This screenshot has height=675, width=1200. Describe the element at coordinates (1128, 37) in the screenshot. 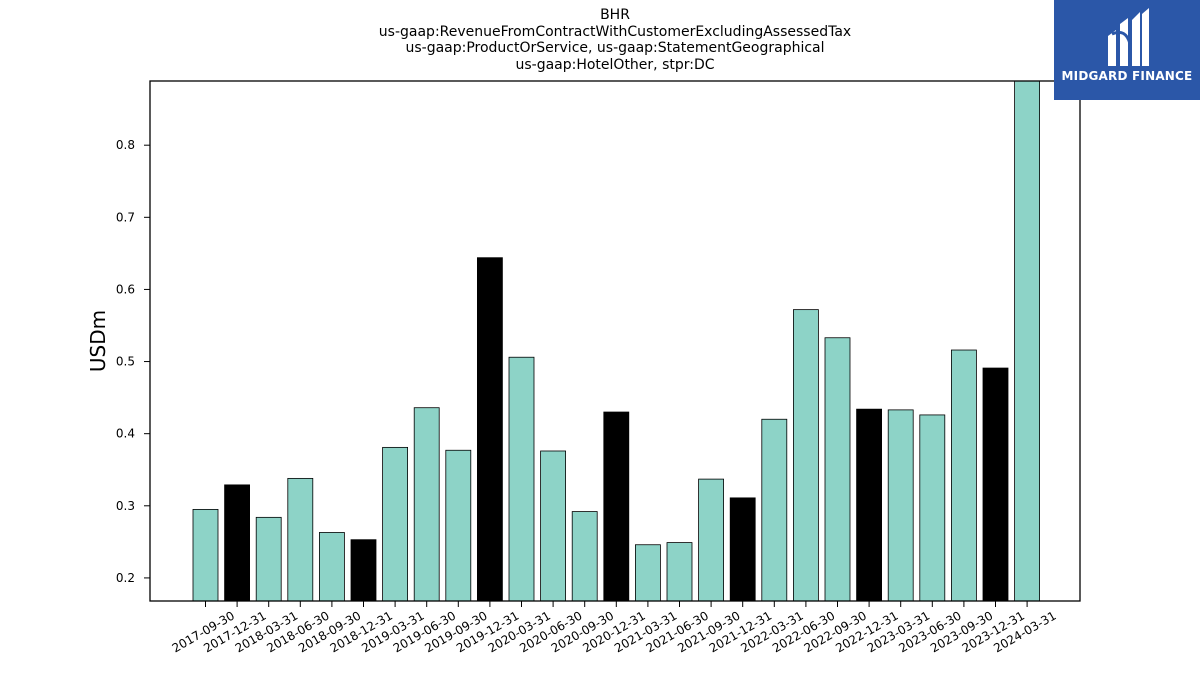

I see `midgard-logo-icon` at that location.